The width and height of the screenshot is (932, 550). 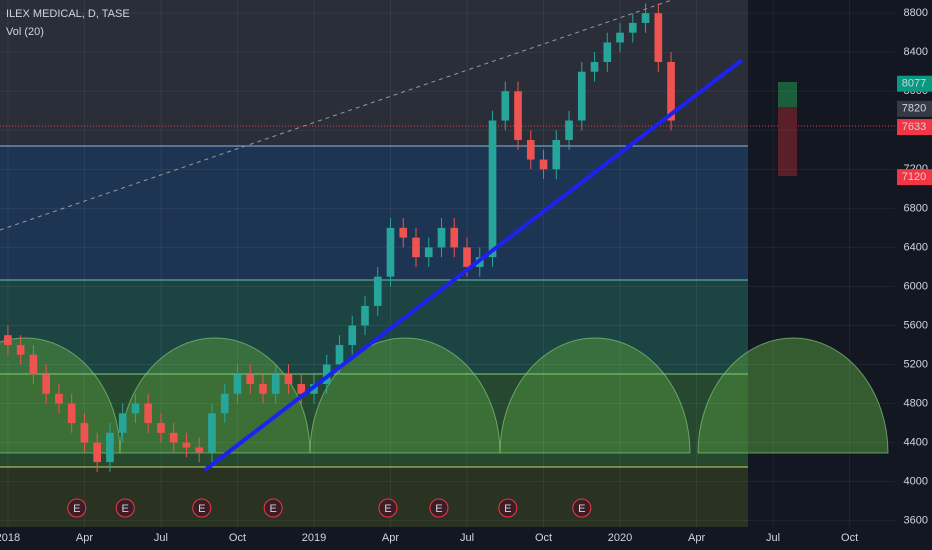 What do you see at coordinates (916, 13) in the screenshot?
I see `y-tick-label: 8800` at bounding box center [916, 13].